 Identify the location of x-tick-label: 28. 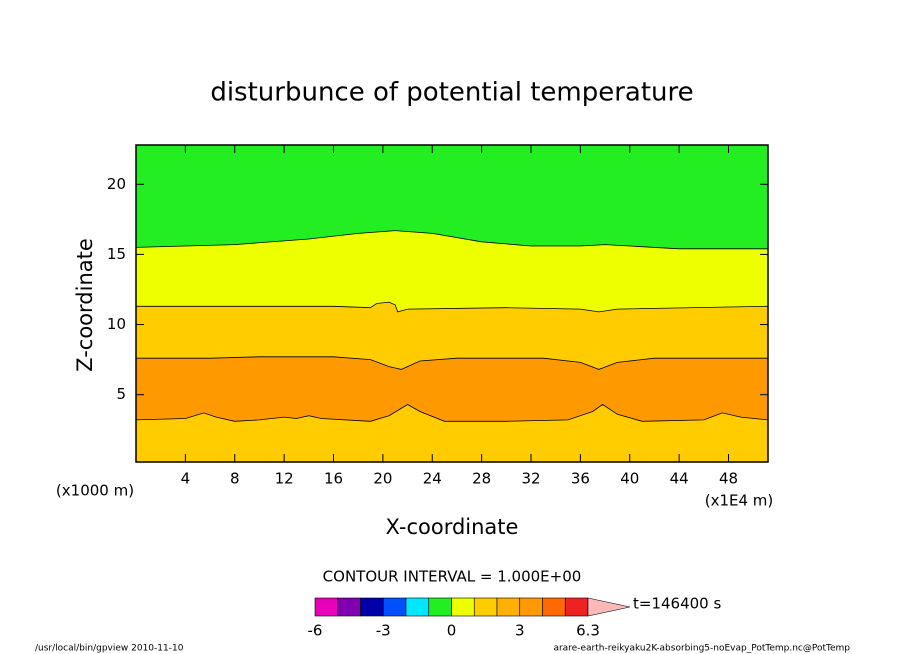
(481, 479).